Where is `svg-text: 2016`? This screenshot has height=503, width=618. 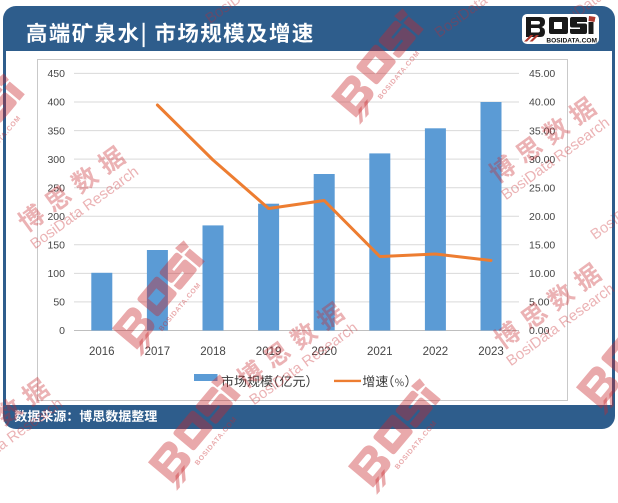
svg-text: 2016 is located at coordinates (102, 352).